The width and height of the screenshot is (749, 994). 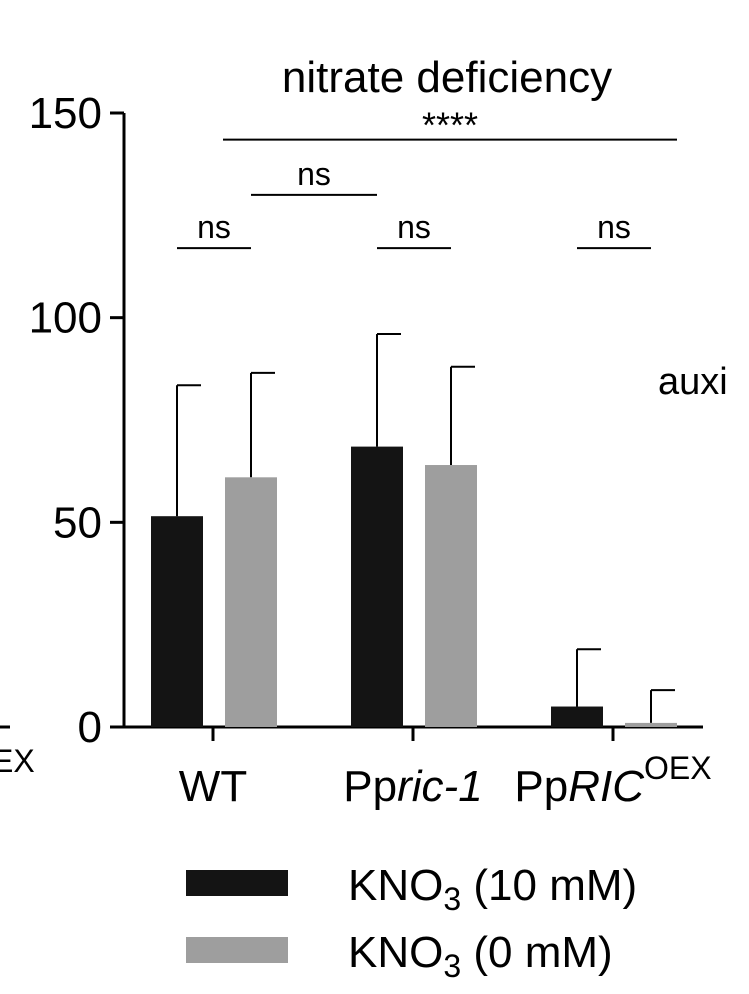 What do you see at coordinates (450, 125) in the screenshot?
I see `significance-label: ****` at bounding box center [450, 125].